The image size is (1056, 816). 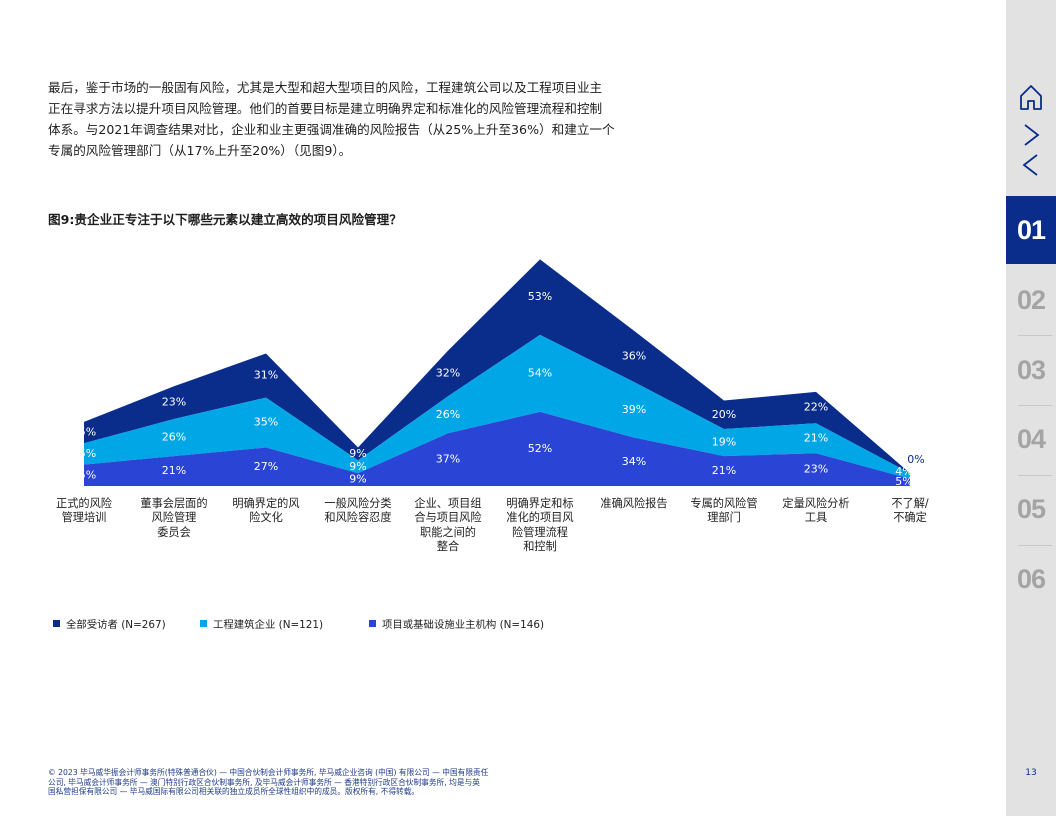 I want to click on category-label-line: 和风险容忍度, so click(x=358, y=518).